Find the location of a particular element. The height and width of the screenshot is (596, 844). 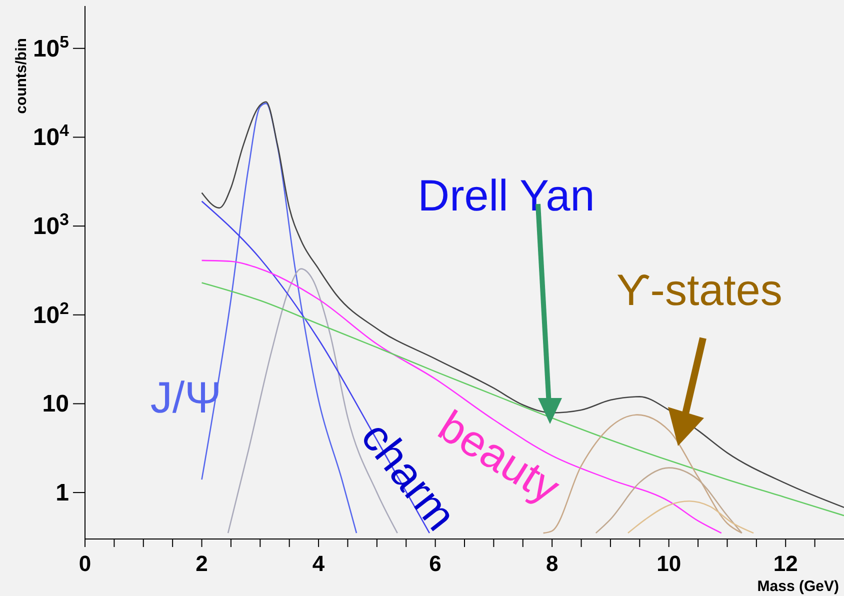

y-tick-label: 10$^{4}$ is located at coordinates (51, 136).